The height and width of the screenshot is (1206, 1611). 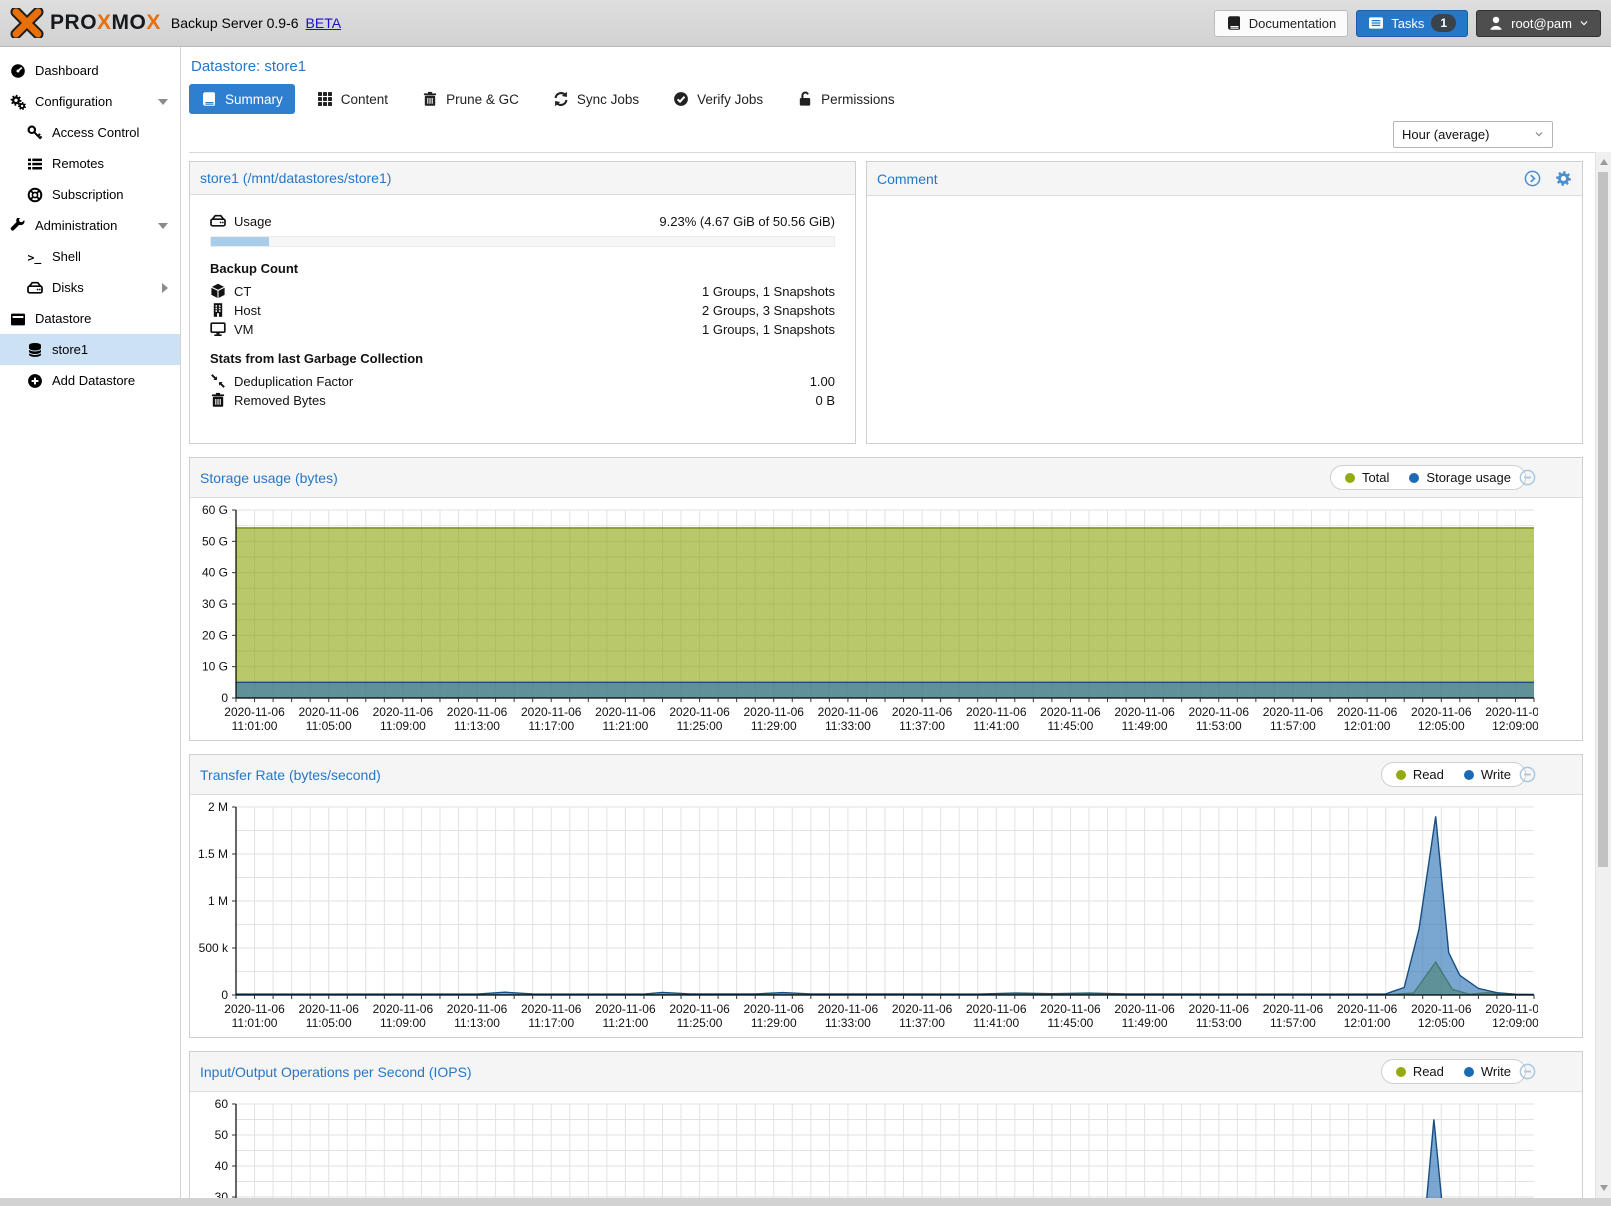 What do you see at coordinates (747, 221) in the screenshot?
I see `usage-value: 9.23% (4.67 GiB of 50.56 GiB)` at bounding box center [747, 221].